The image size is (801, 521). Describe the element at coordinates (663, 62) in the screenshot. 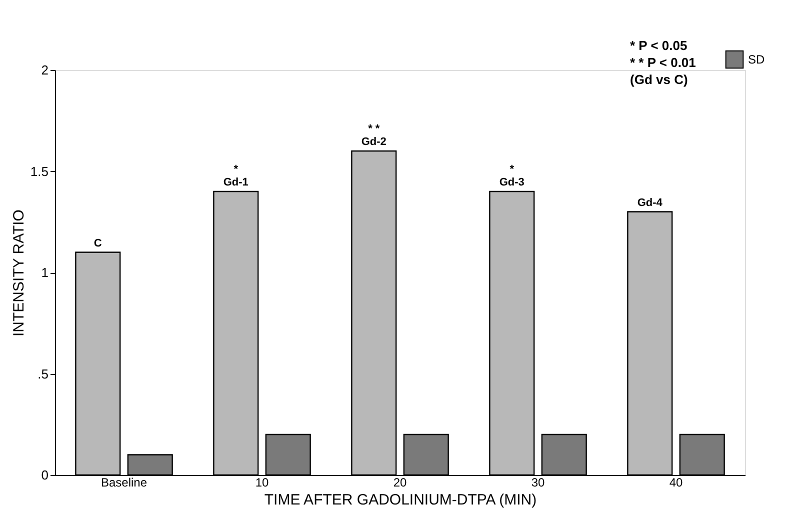

I see `text: * * P < 0.01` at that location.